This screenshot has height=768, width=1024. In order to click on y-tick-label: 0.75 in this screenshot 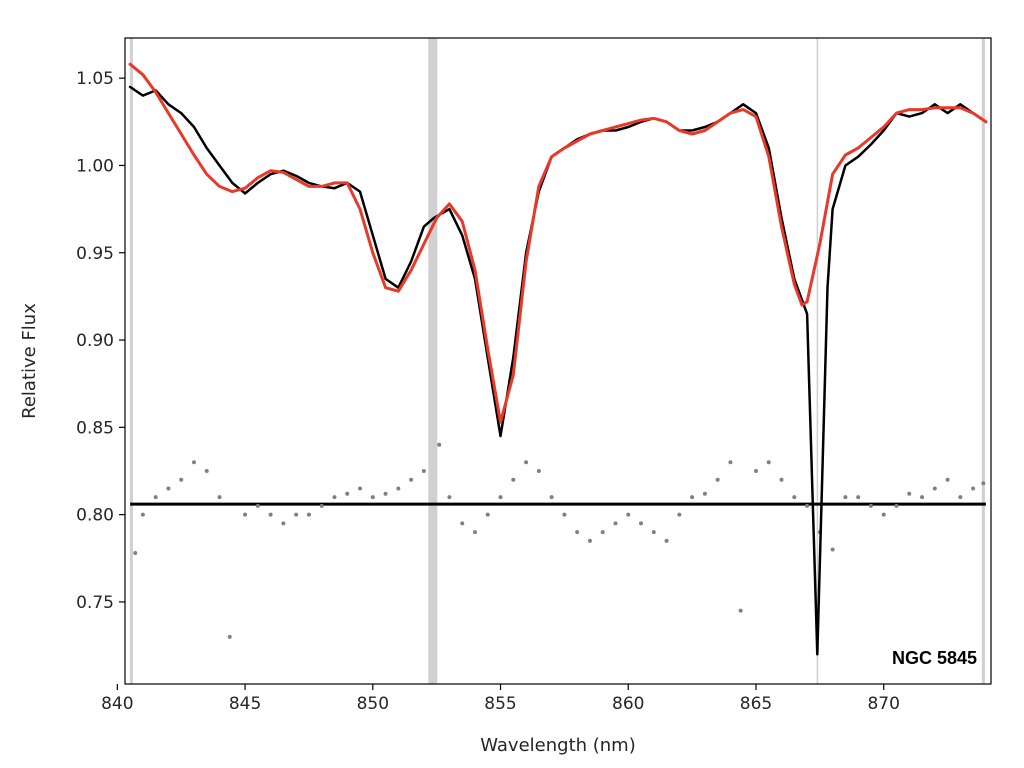, I will do `click(95, 603)`.